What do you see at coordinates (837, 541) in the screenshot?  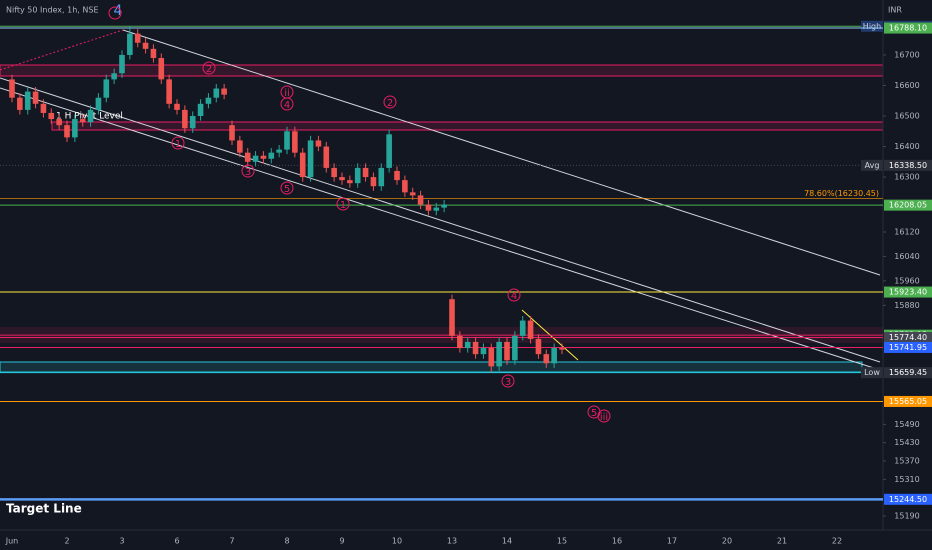 I see `x-tick-label: 22` at bounding box center [837, 541].